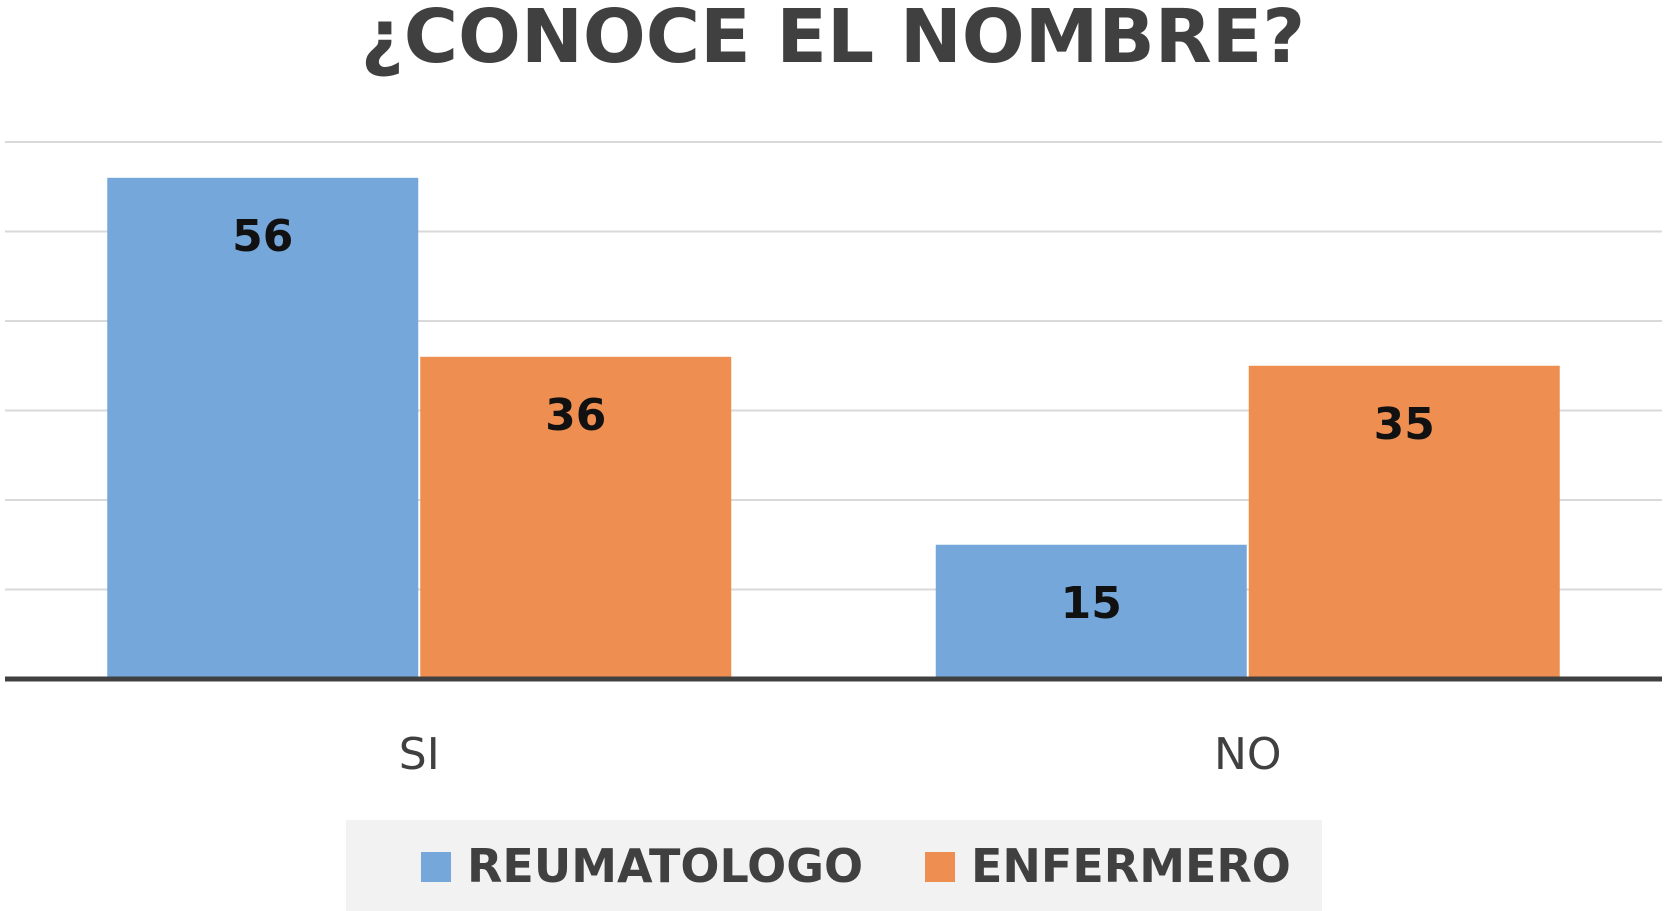  What do you see at coordinates (1091, 603) in the screenshot?
I see `data-label: 15` at bounding box center [1091, 603].